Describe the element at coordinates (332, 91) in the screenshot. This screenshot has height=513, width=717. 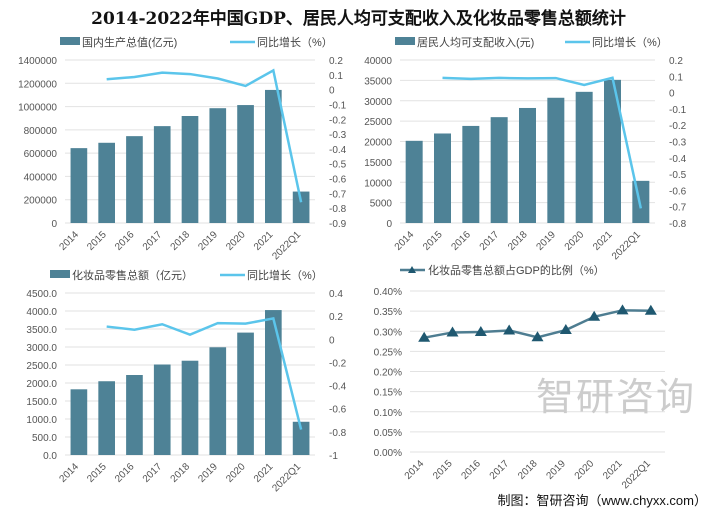
I see `y2-tick-label: 0` at that location.